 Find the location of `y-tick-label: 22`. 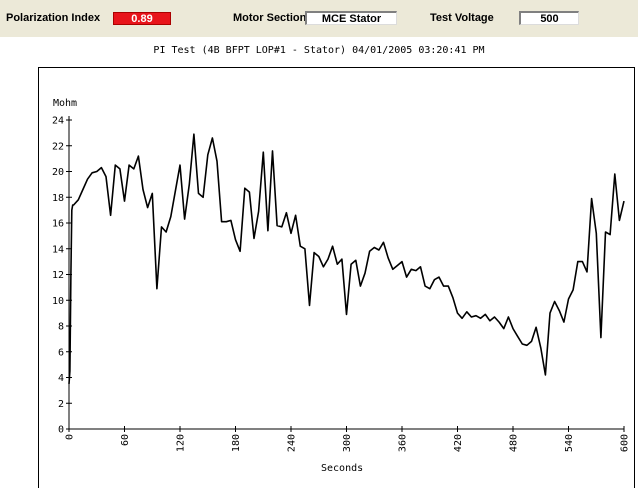

y-tick-label: 22 is located at coordinates (58, 146).